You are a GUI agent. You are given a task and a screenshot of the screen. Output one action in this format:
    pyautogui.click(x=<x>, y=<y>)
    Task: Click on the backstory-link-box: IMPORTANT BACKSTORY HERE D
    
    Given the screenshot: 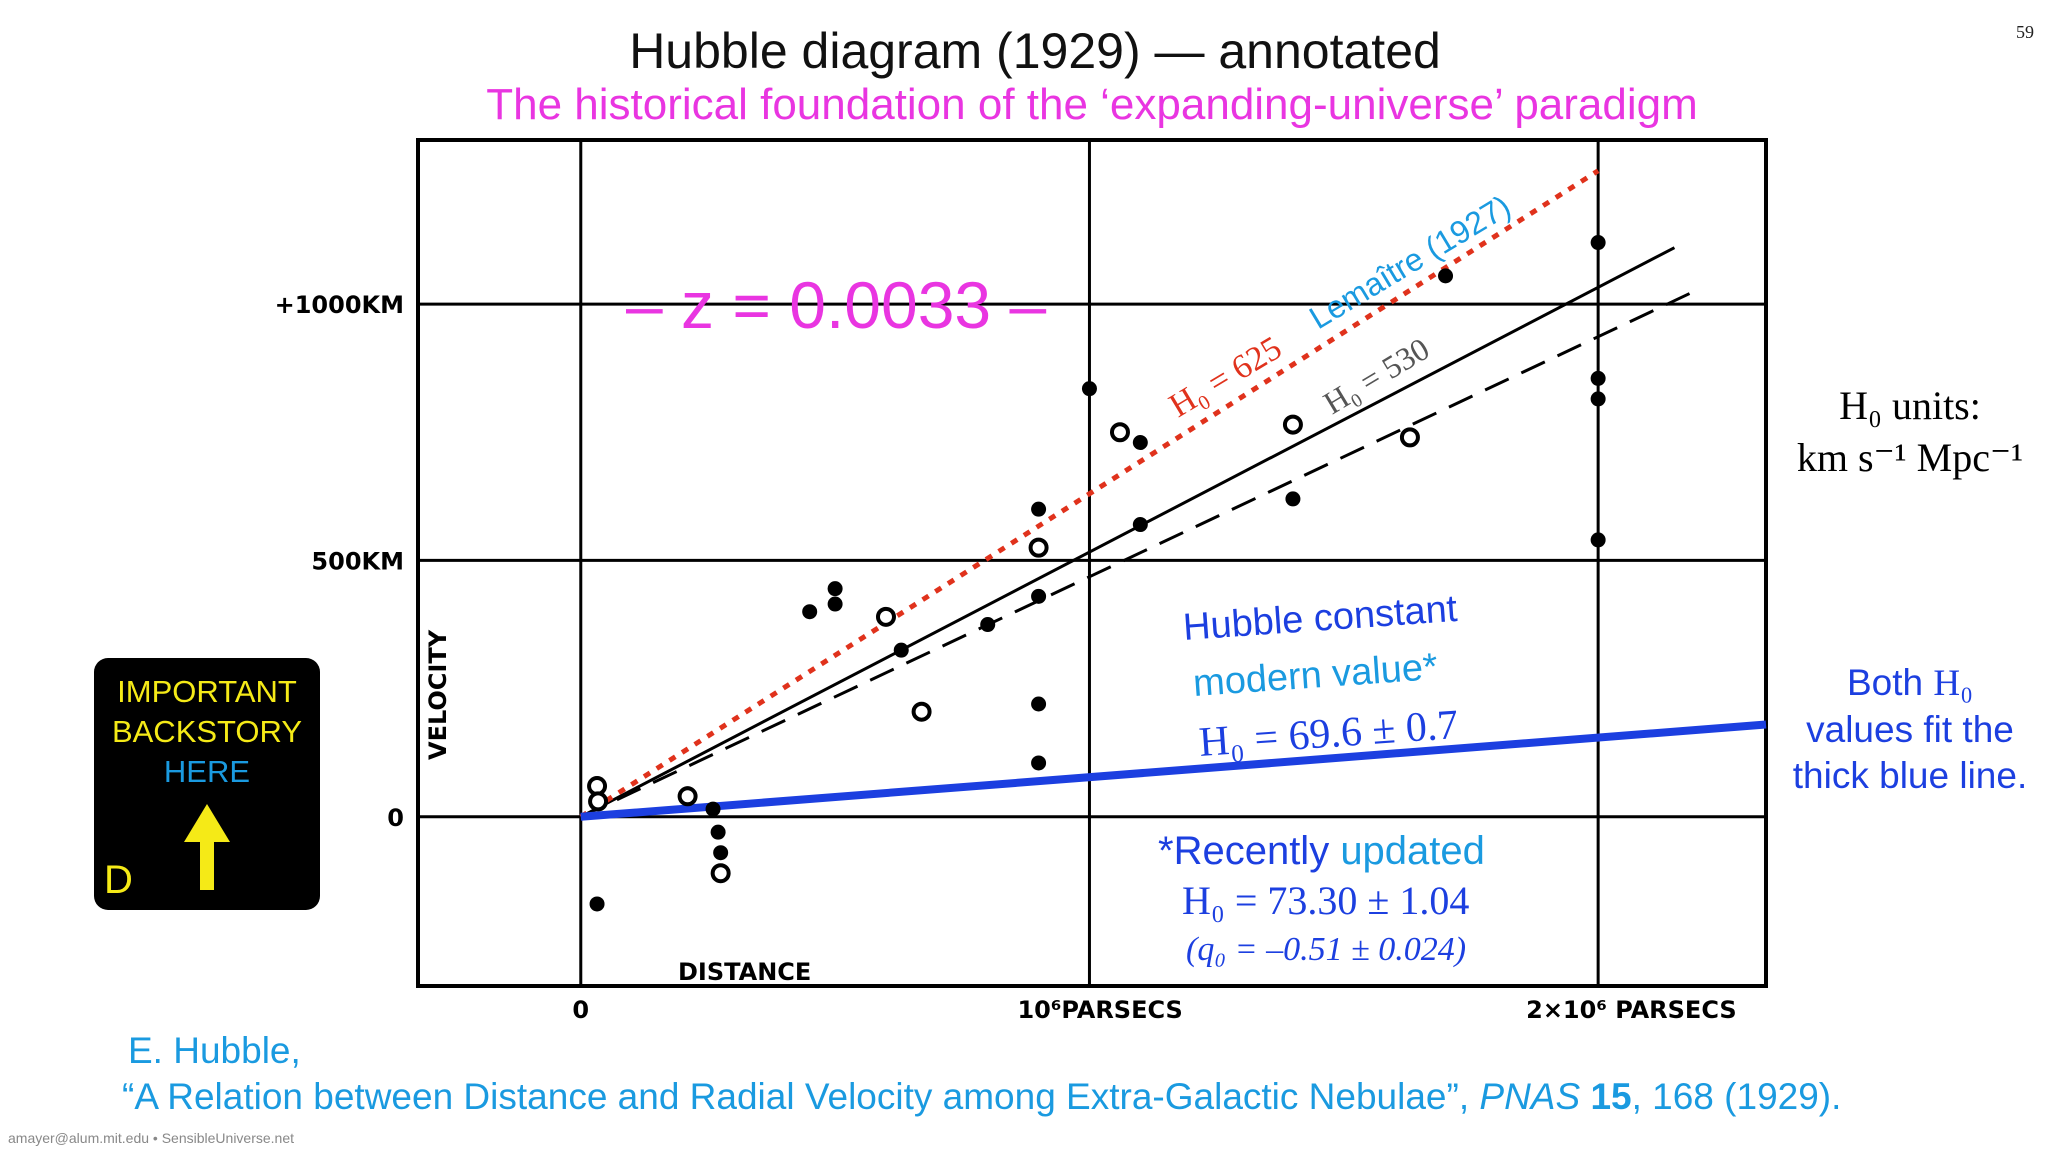 What is the action you would take?
    pyautogui.click(x=207, y=784)
    